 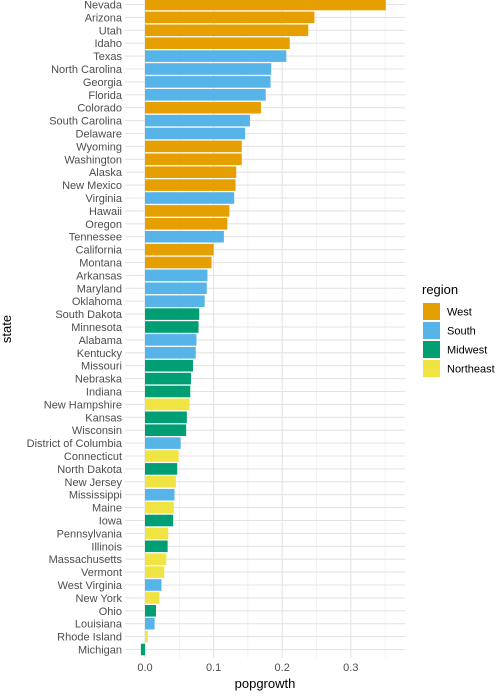 I want to click on y-tick-label: Idaho, so click(x=108, y=44).